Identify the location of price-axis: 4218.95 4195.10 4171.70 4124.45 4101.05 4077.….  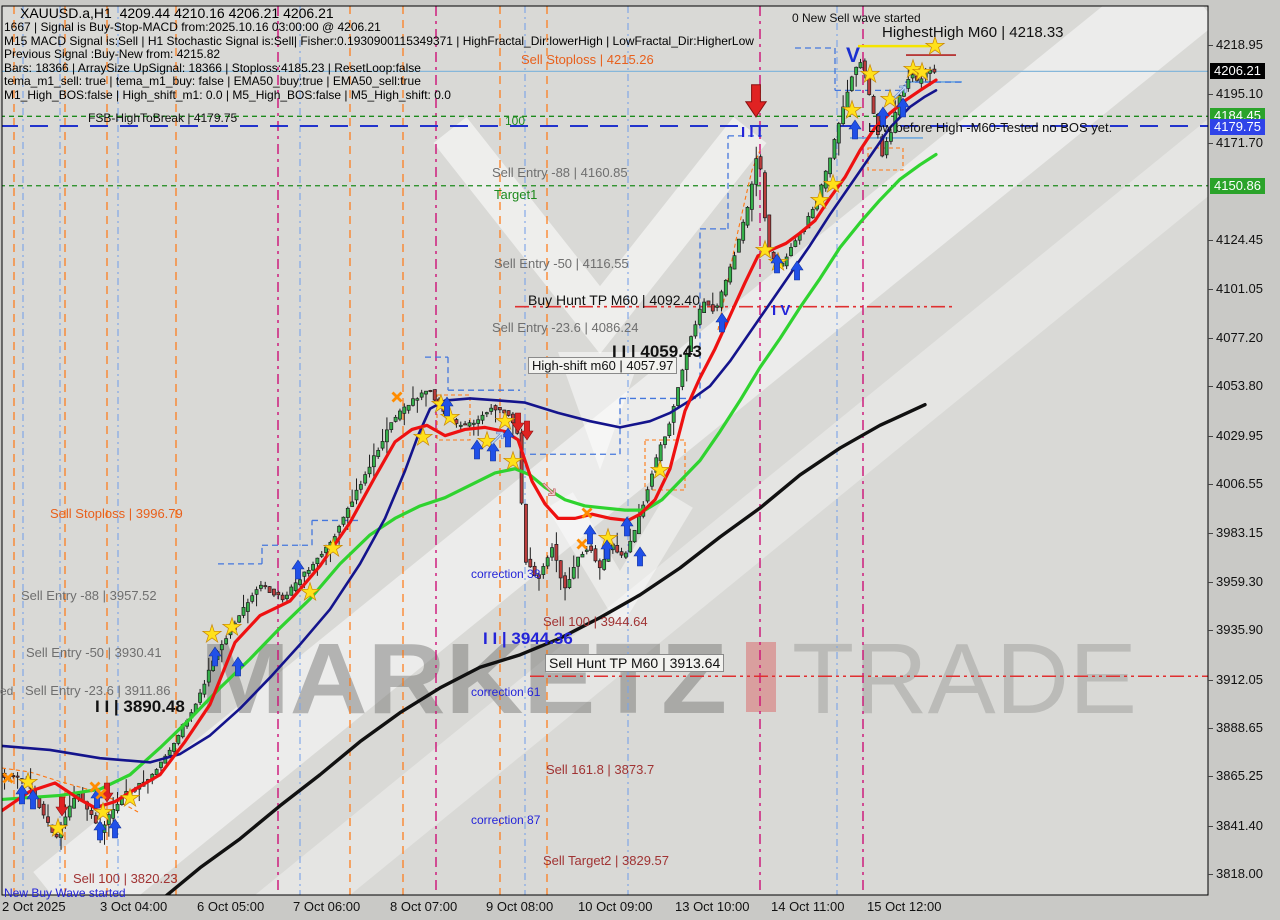
(1244, 447).